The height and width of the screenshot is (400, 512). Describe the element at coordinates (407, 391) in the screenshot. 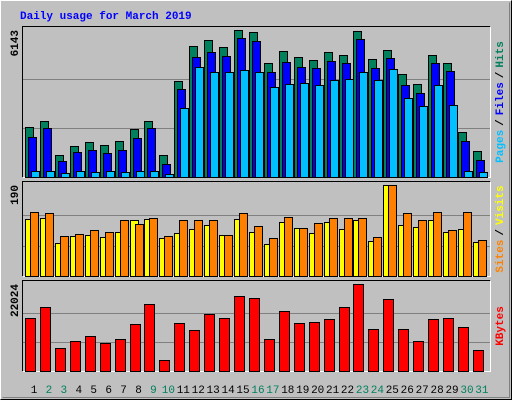

I see `x-tick-label: 26` at that location.